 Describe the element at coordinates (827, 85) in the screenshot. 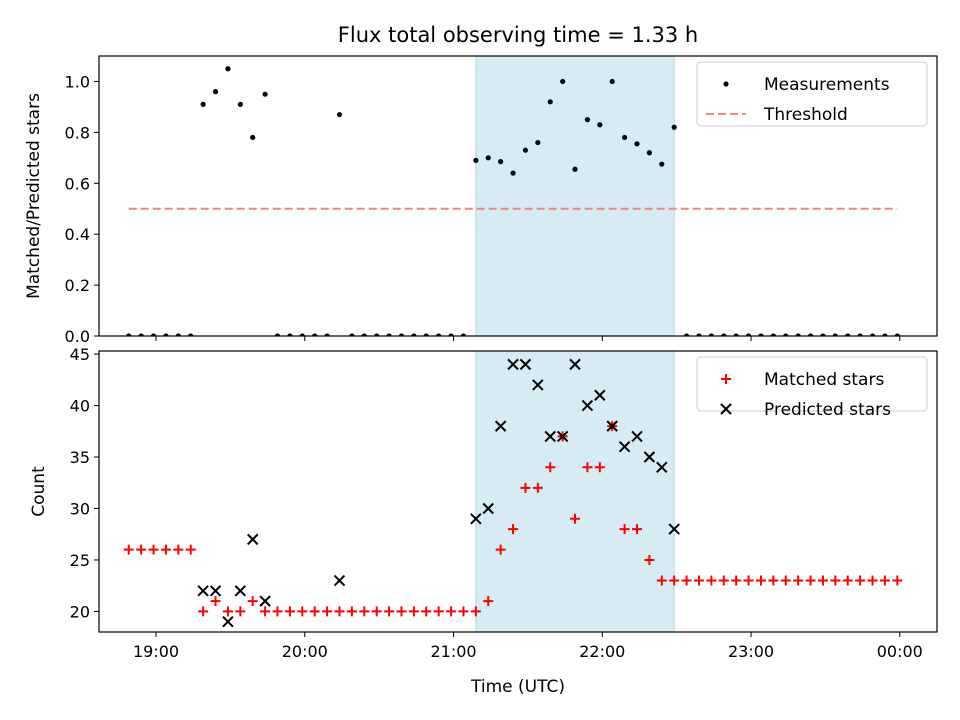

I see `legend-label: Measurements` at that location.